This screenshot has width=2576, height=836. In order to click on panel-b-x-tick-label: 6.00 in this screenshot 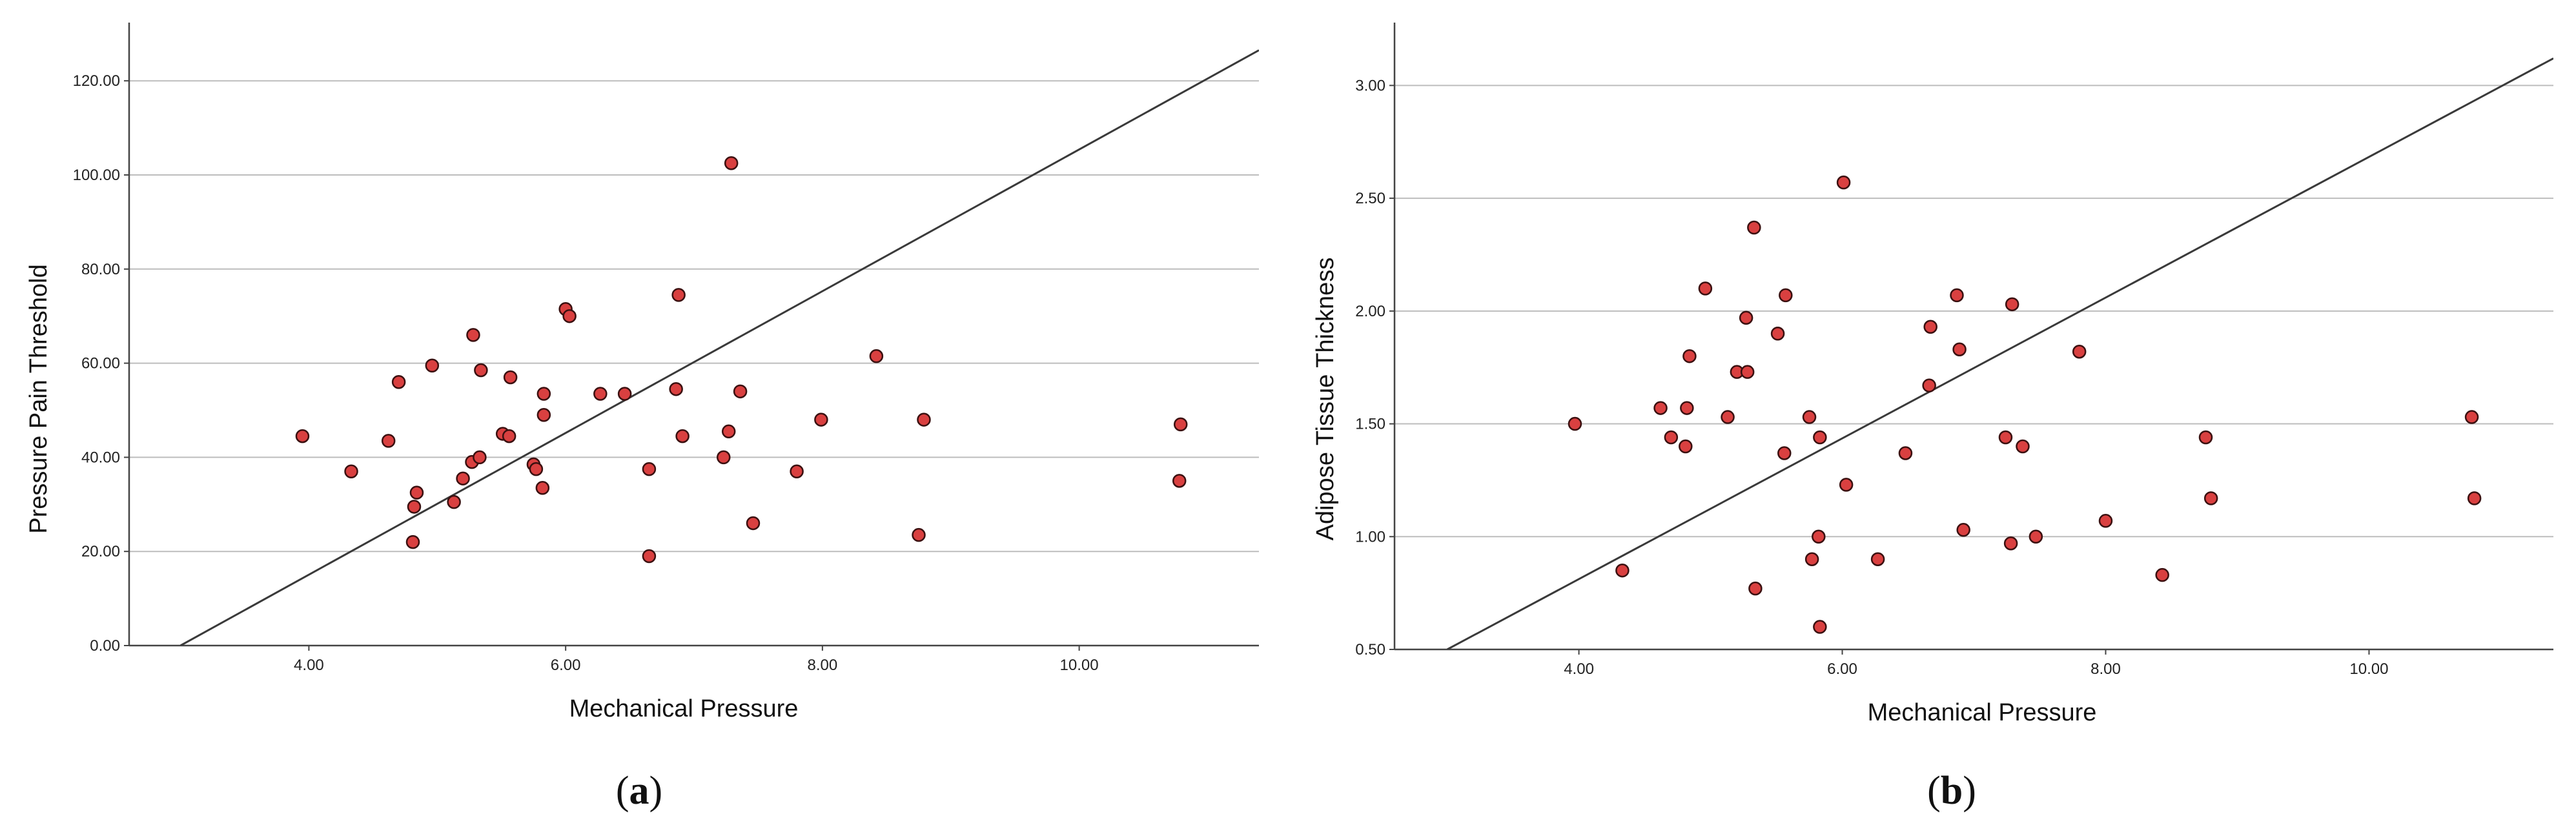, I will do `click(1842, 669)`.